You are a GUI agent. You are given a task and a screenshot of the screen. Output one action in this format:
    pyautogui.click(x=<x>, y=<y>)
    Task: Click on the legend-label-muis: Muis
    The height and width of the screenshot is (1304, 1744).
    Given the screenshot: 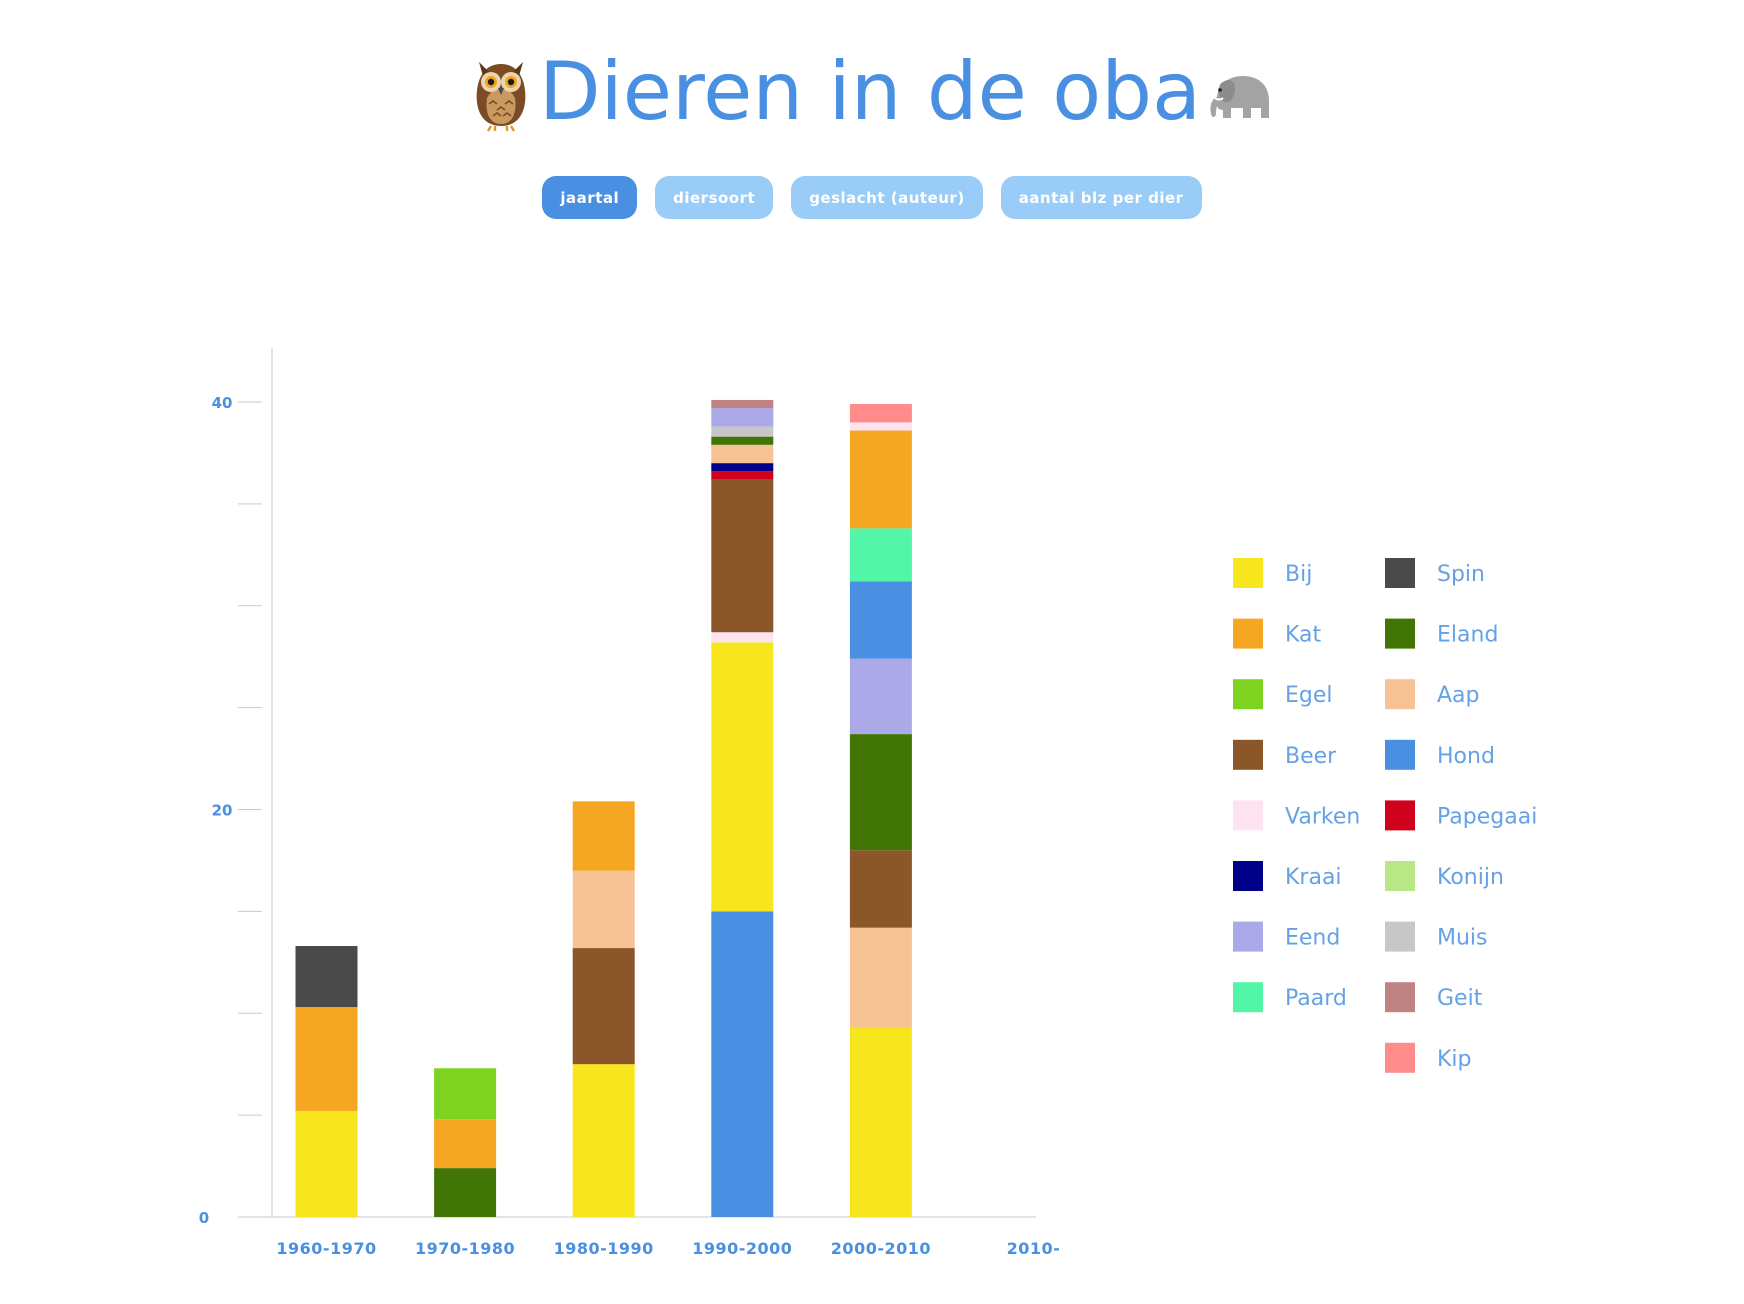 What is the action you would take?
    pyautogui.click(x=1462, y=938)
    